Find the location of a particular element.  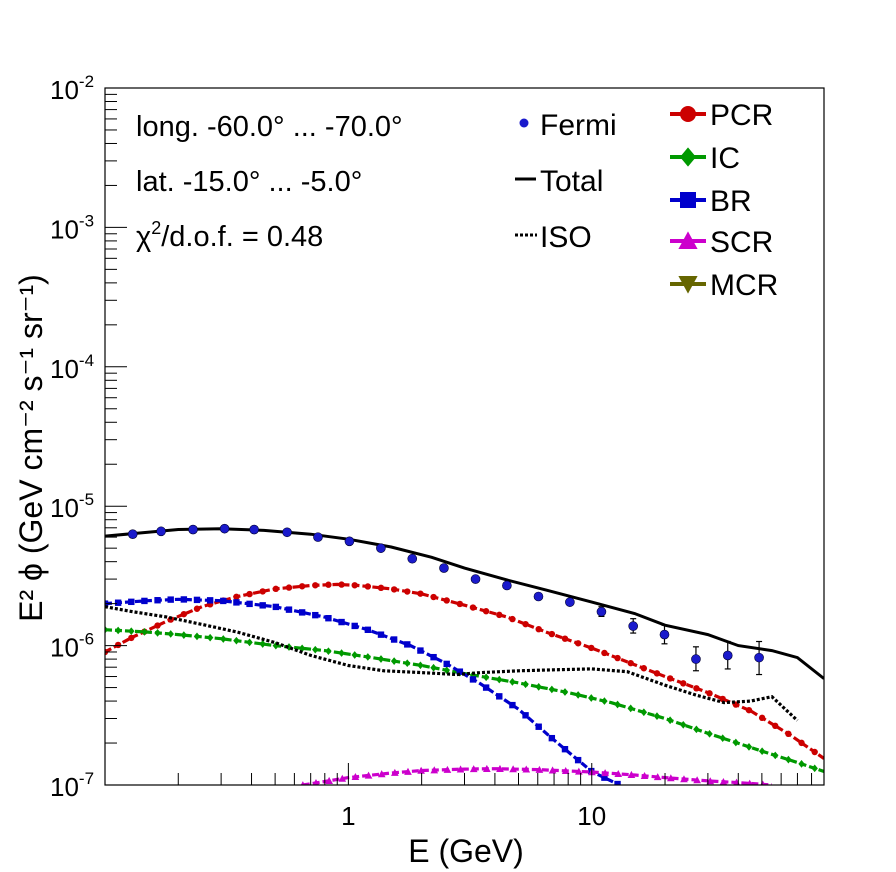

info-latitude: lat. -15.0° ... -5.0° is located at coordinates (249, 182).